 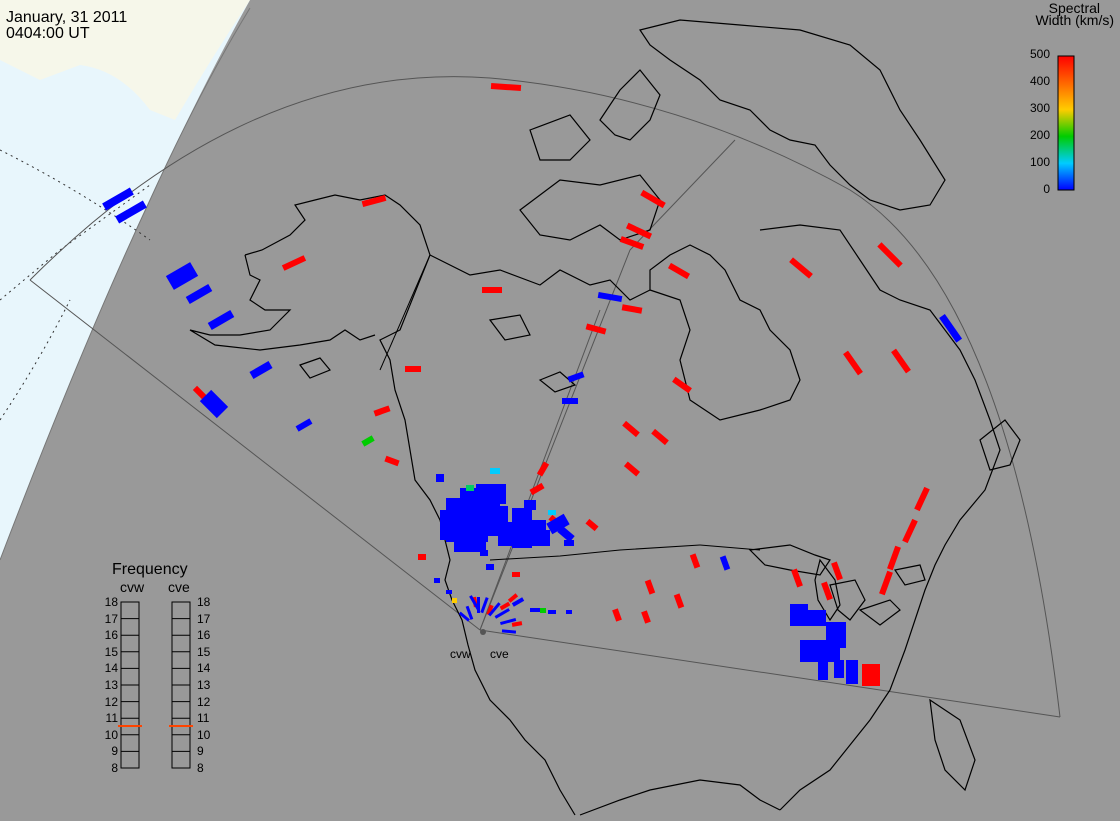 What do you see at coordinates (111, 651) in the screenshot?
I see `freq-tick-left: 15` at bounding box center [111, 651].